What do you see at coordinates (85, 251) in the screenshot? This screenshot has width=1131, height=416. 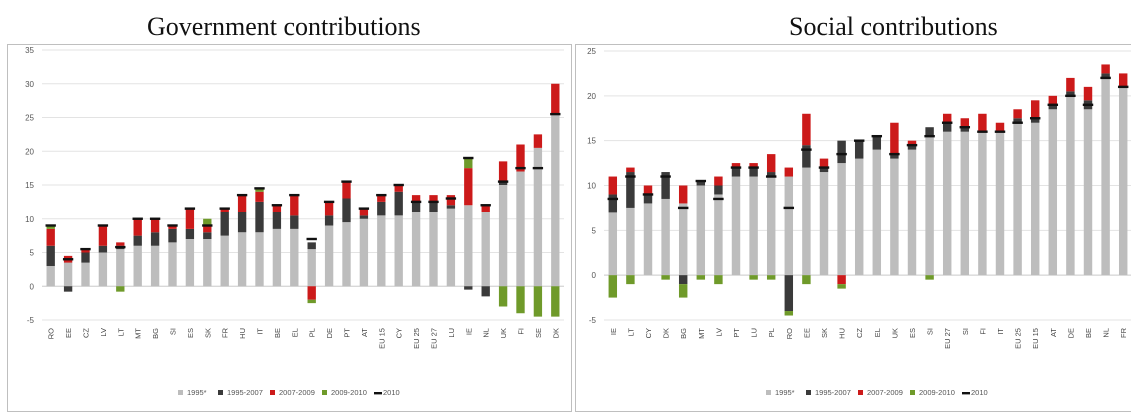 I see `bar-2007-2009-cz` at bounding box center [85, 251].